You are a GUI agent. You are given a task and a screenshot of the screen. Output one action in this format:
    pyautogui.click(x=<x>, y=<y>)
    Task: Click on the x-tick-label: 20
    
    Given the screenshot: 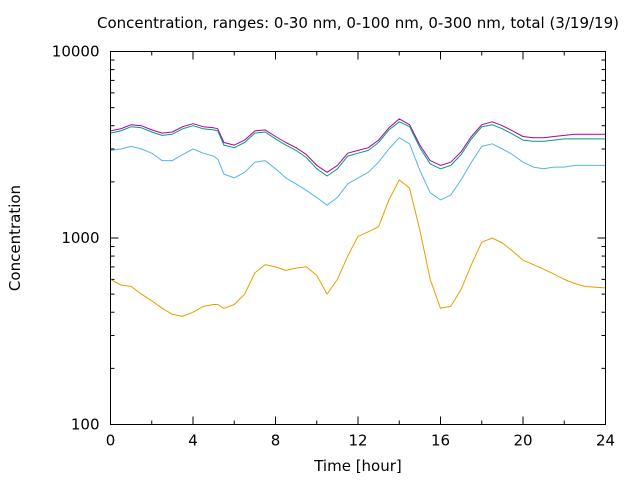 What is the action you would take?
    pyautogui.click(x=522, y=441)
    